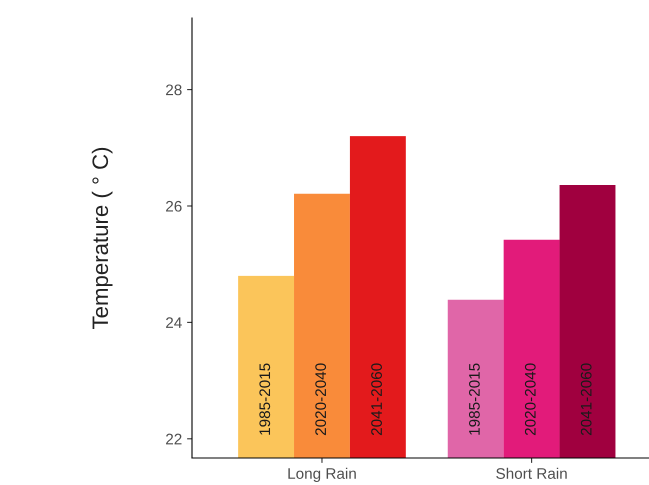 Image resolution: width=649 pixels, height=485 pixels. Describe the element at coordinates (174, 90) in the screenshot. I see `y-tick-label: 28` at that location.